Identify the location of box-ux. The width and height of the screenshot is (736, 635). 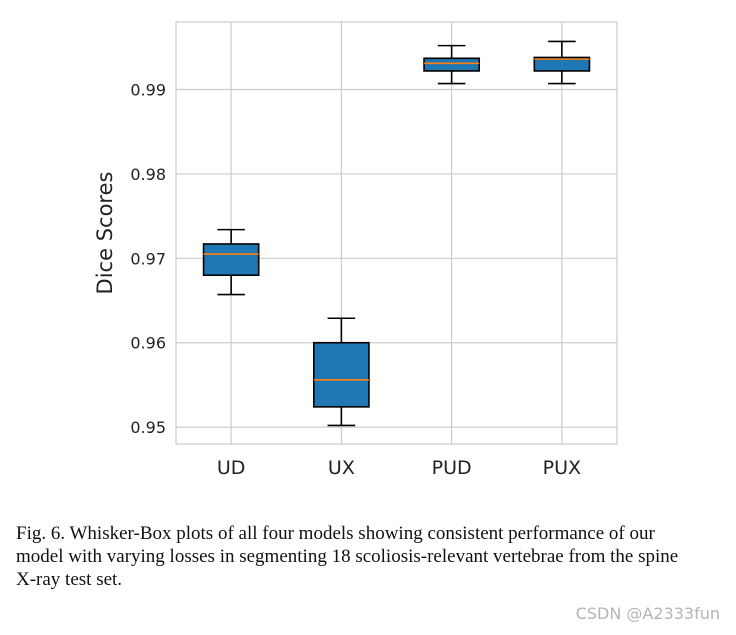
(341, 372).